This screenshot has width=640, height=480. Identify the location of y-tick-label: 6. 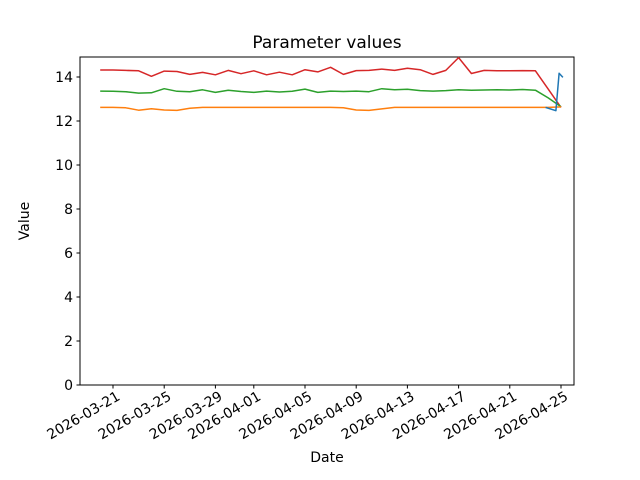
(68, 254).